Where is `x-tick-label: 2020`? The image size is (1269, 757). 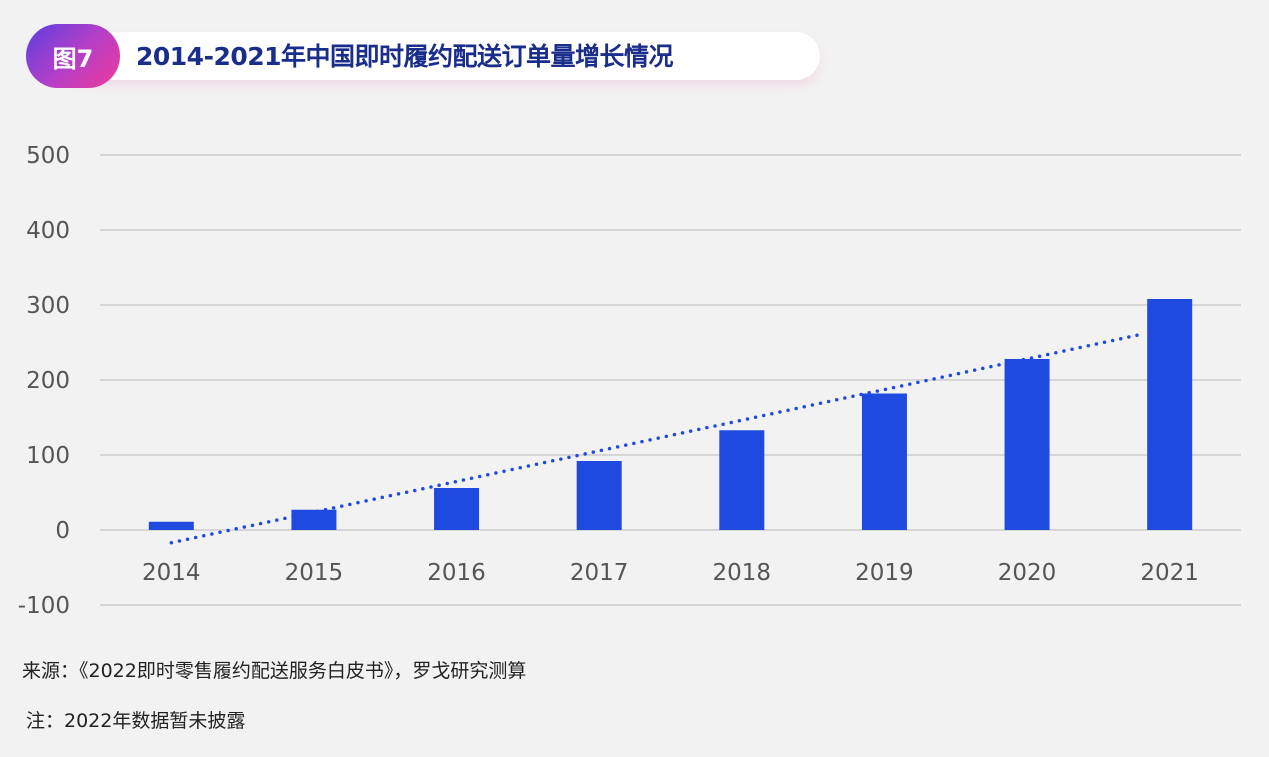
x-tick-label: 2020 is located at coordinates (1027, 573).